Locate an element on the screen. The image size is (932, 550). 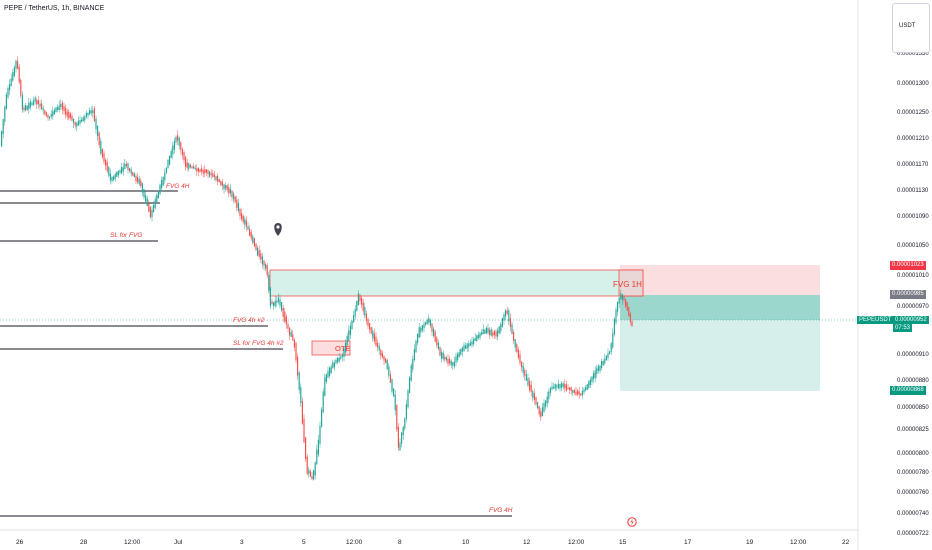
price-axis-label: 0.00001210 is located at coordinates (913, 139).